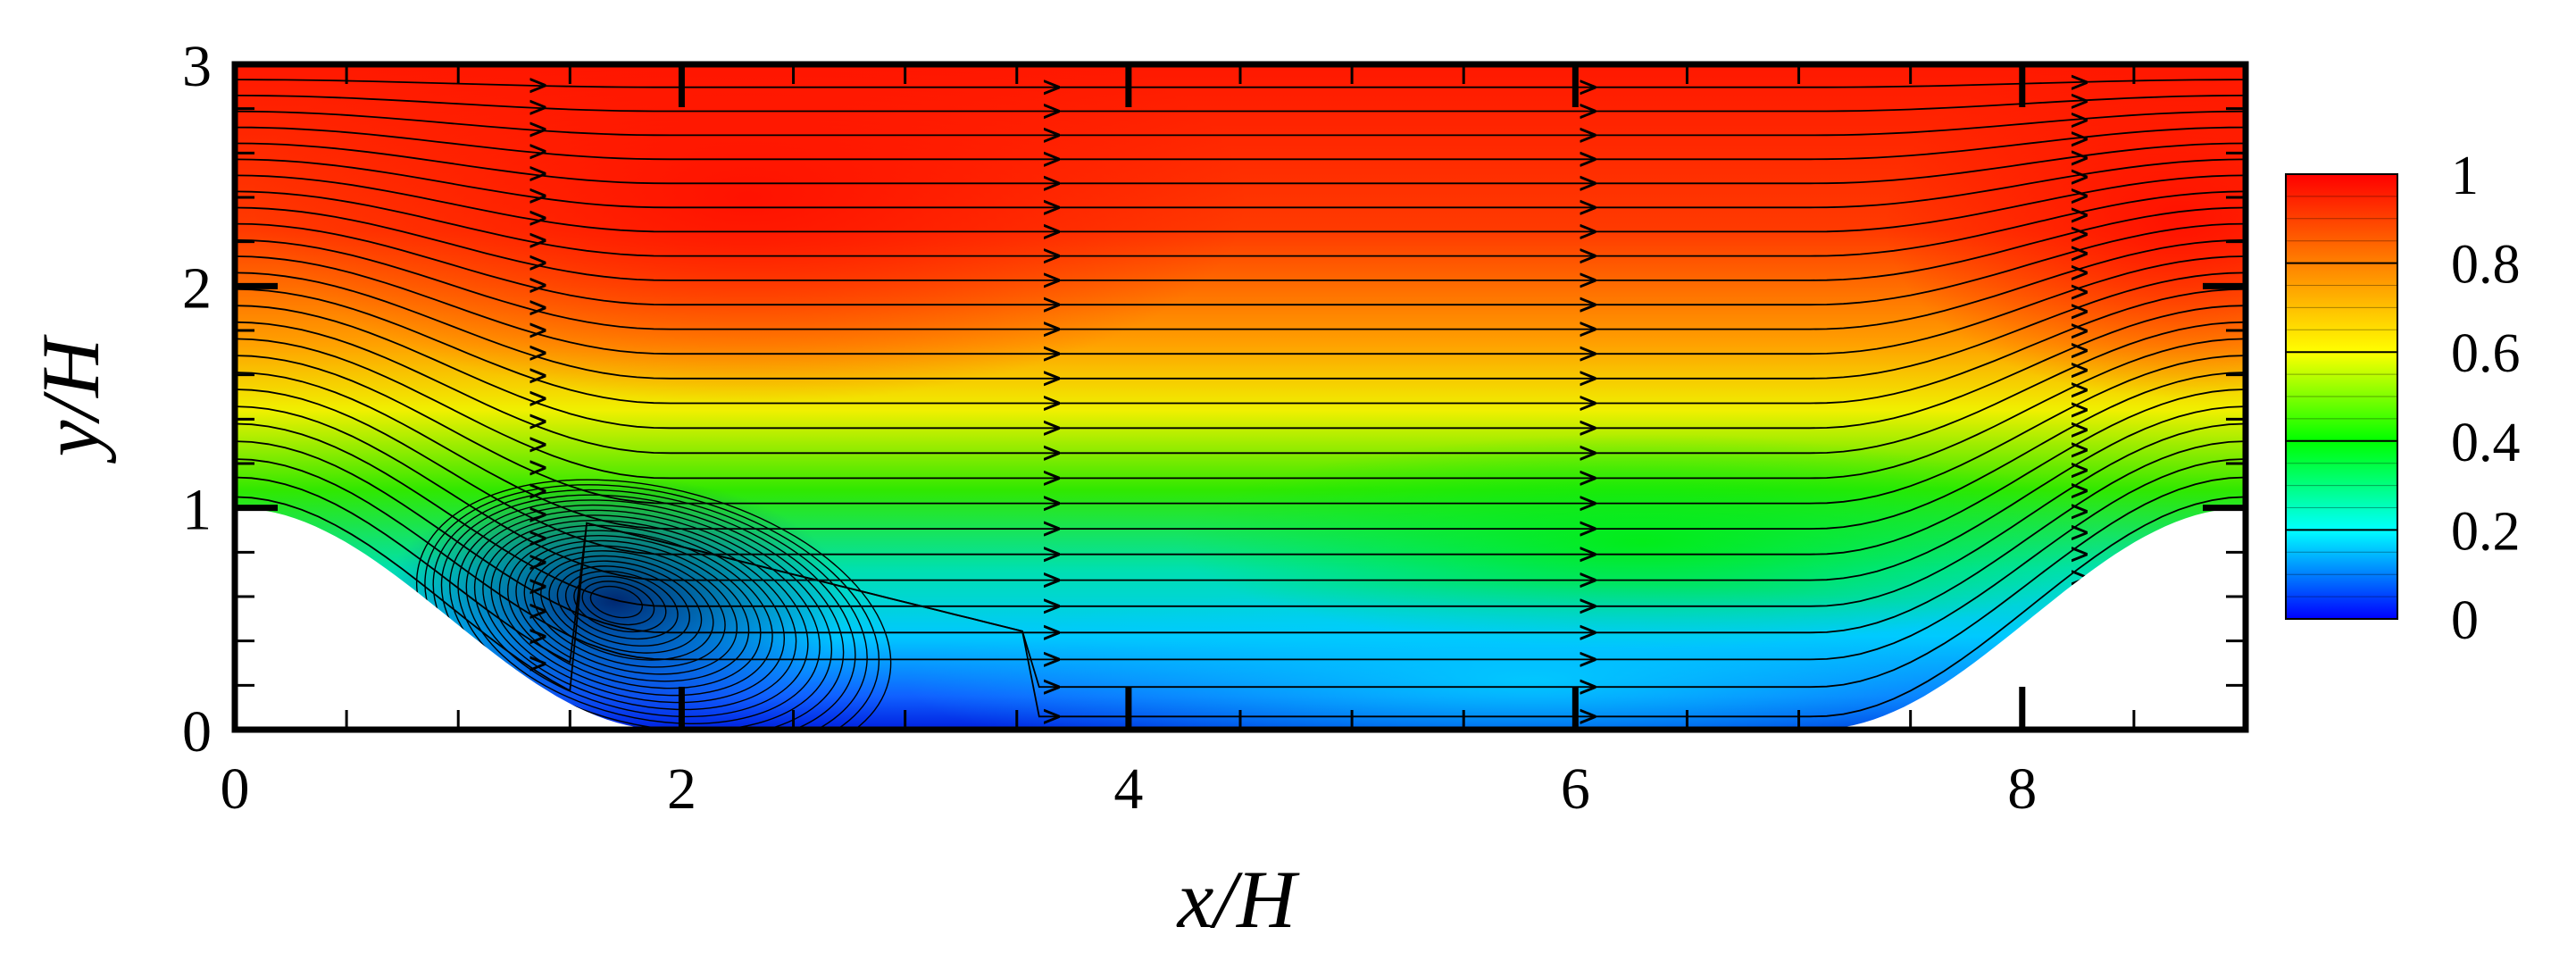 This screenshot has width=2576, height=969. What do you see at coordinates (2403, 398) in the screenshot?
I see `colorbar: 0 0.2 0.4 0.6 0.8 1` at bounding box center [2403, 398].